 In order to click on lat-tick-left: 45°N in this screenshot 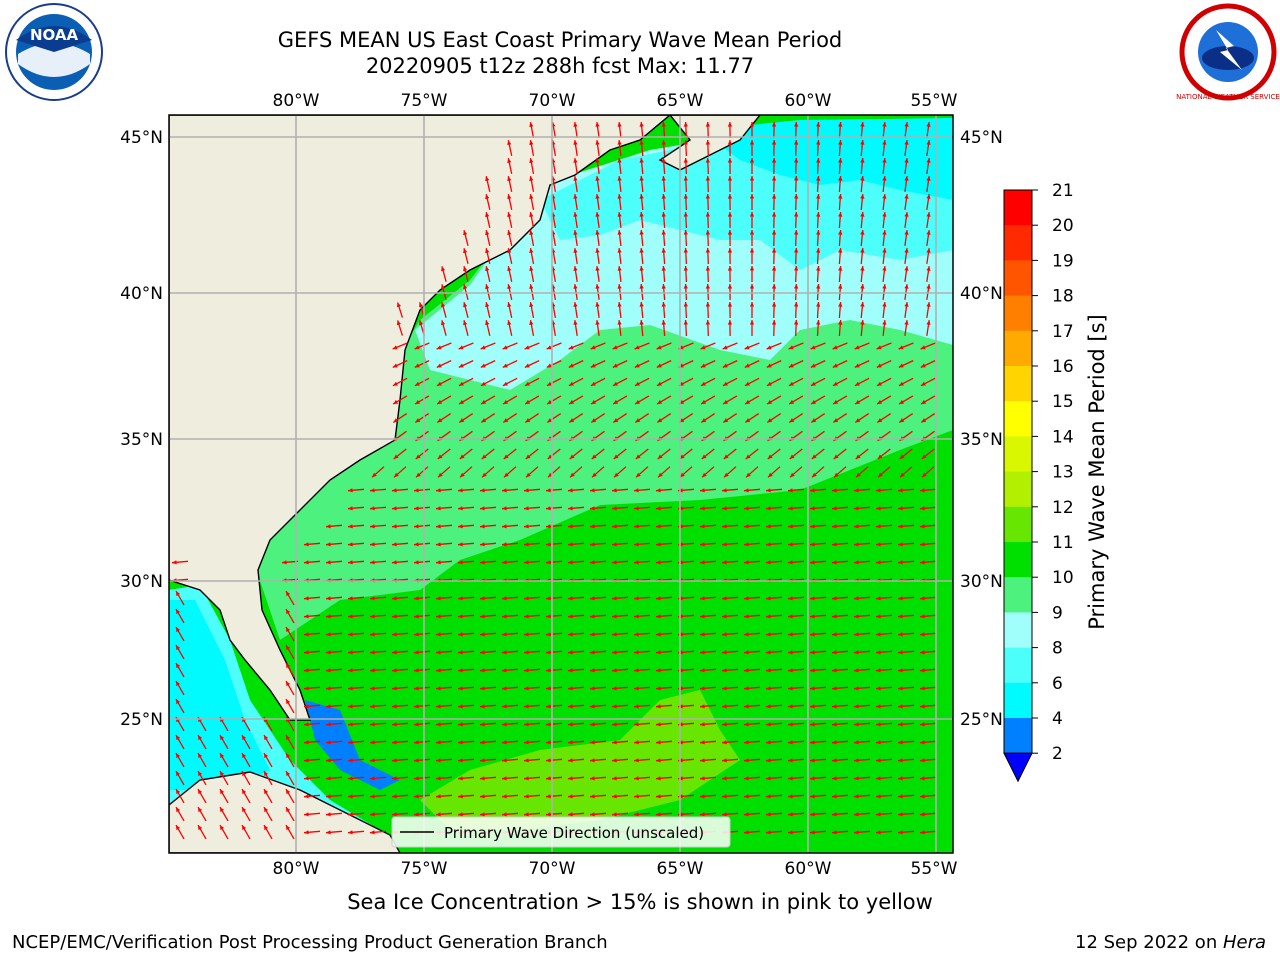, I will do `click(141, 138)`.